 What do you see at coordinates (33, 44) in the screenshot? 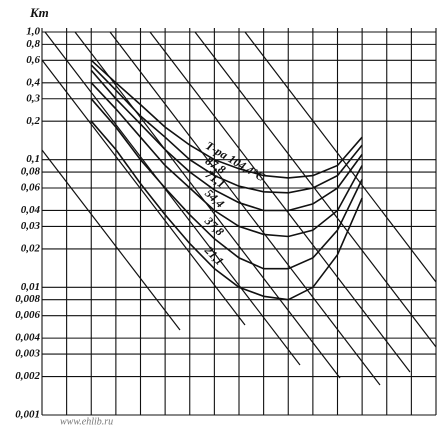
I see `y-tick-label: 0,8` at bounding box center [33, 44].